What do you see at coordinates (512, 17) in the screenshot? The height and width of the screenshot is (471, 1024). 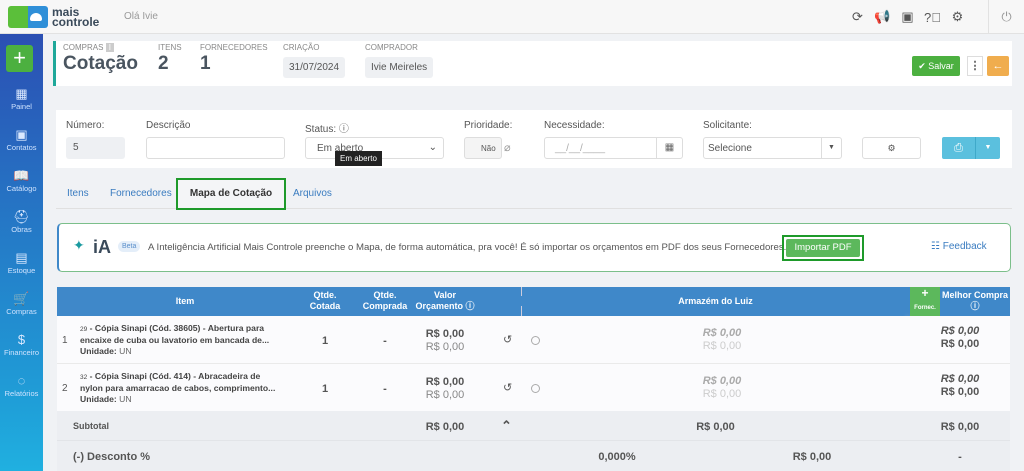 I see `top-bar: mais controle Olá Ivie ⟳ 📢 ▣ ?⃝ ⚙ ⏻` at bounding box center [512, 17].